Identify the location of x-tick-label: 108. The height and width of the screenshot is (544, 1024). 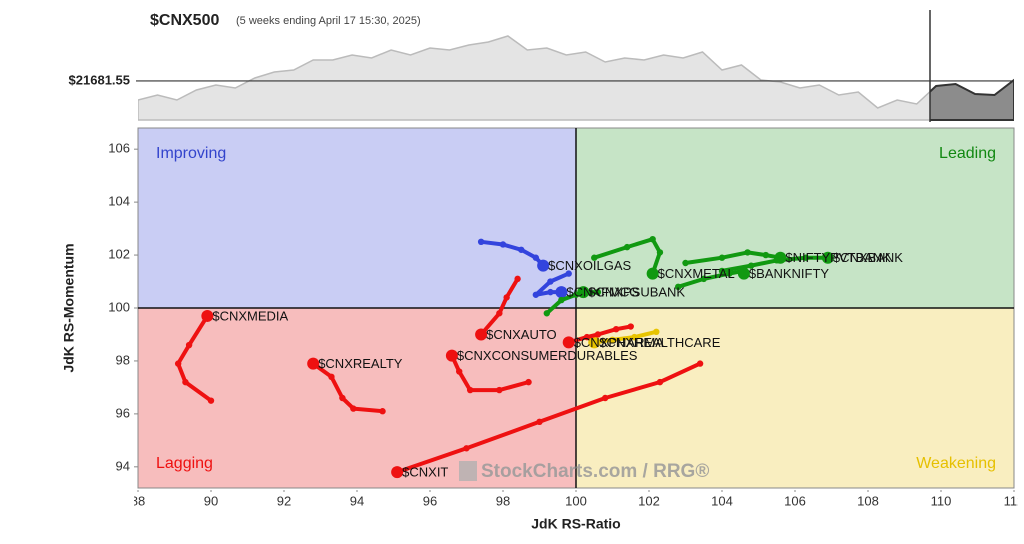
(868, 500).